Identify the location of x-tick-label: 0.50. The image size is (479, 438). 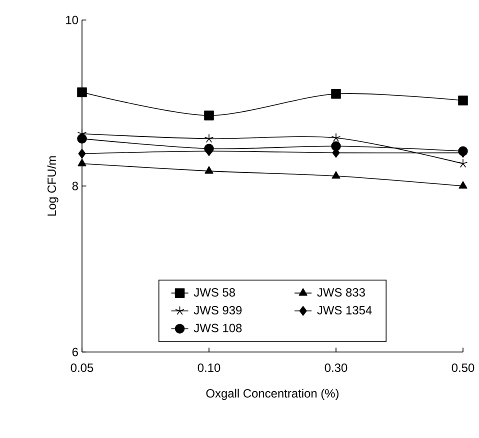
(463, 368).